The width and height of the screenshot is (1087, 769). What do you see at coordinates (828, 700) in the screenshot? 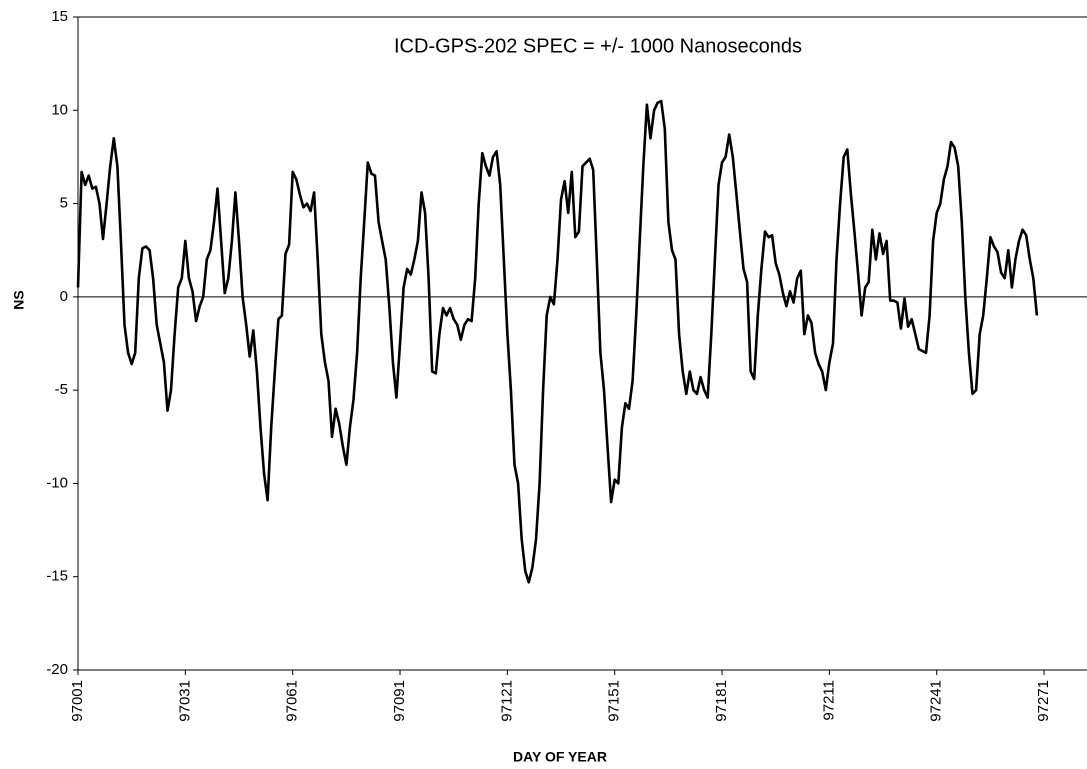
I see `x-tick-label: 97211` at bounding box center [828, 700].